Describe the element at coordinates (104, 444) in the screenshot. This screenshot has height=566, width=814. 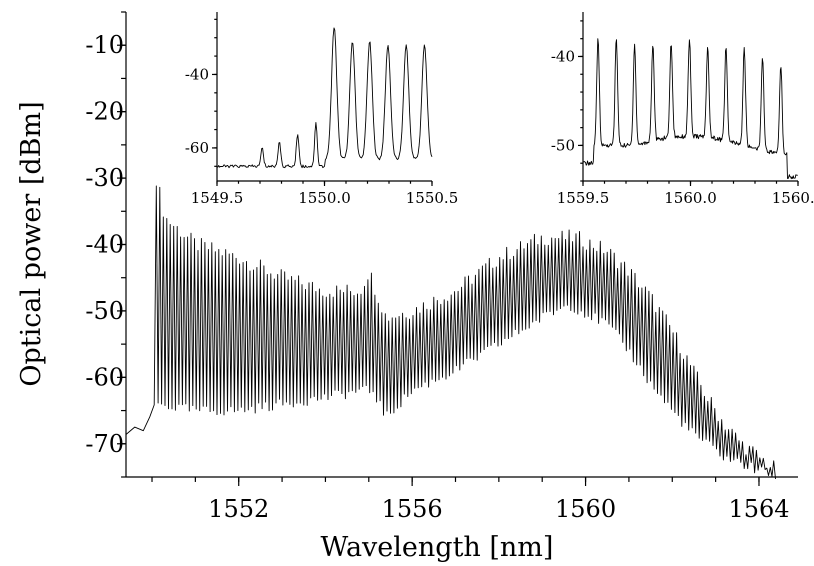
I see `y-tick-label: -70` at that location.